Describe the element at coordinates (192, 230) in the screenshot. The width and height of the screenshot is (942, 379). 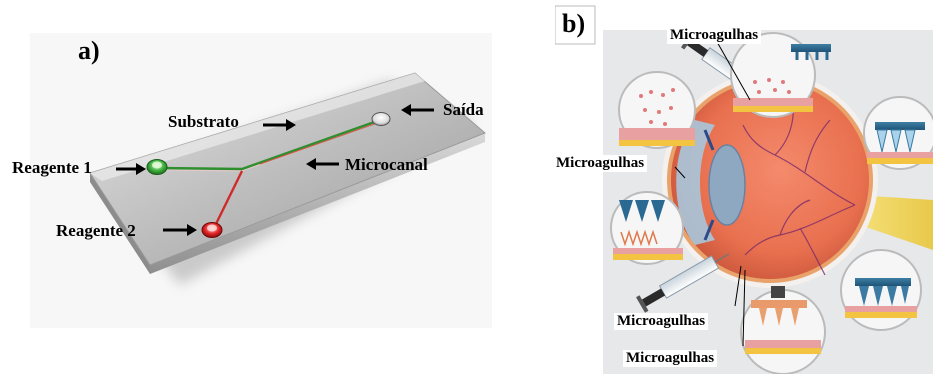
I see `arrow-reagent2-head` at that location.